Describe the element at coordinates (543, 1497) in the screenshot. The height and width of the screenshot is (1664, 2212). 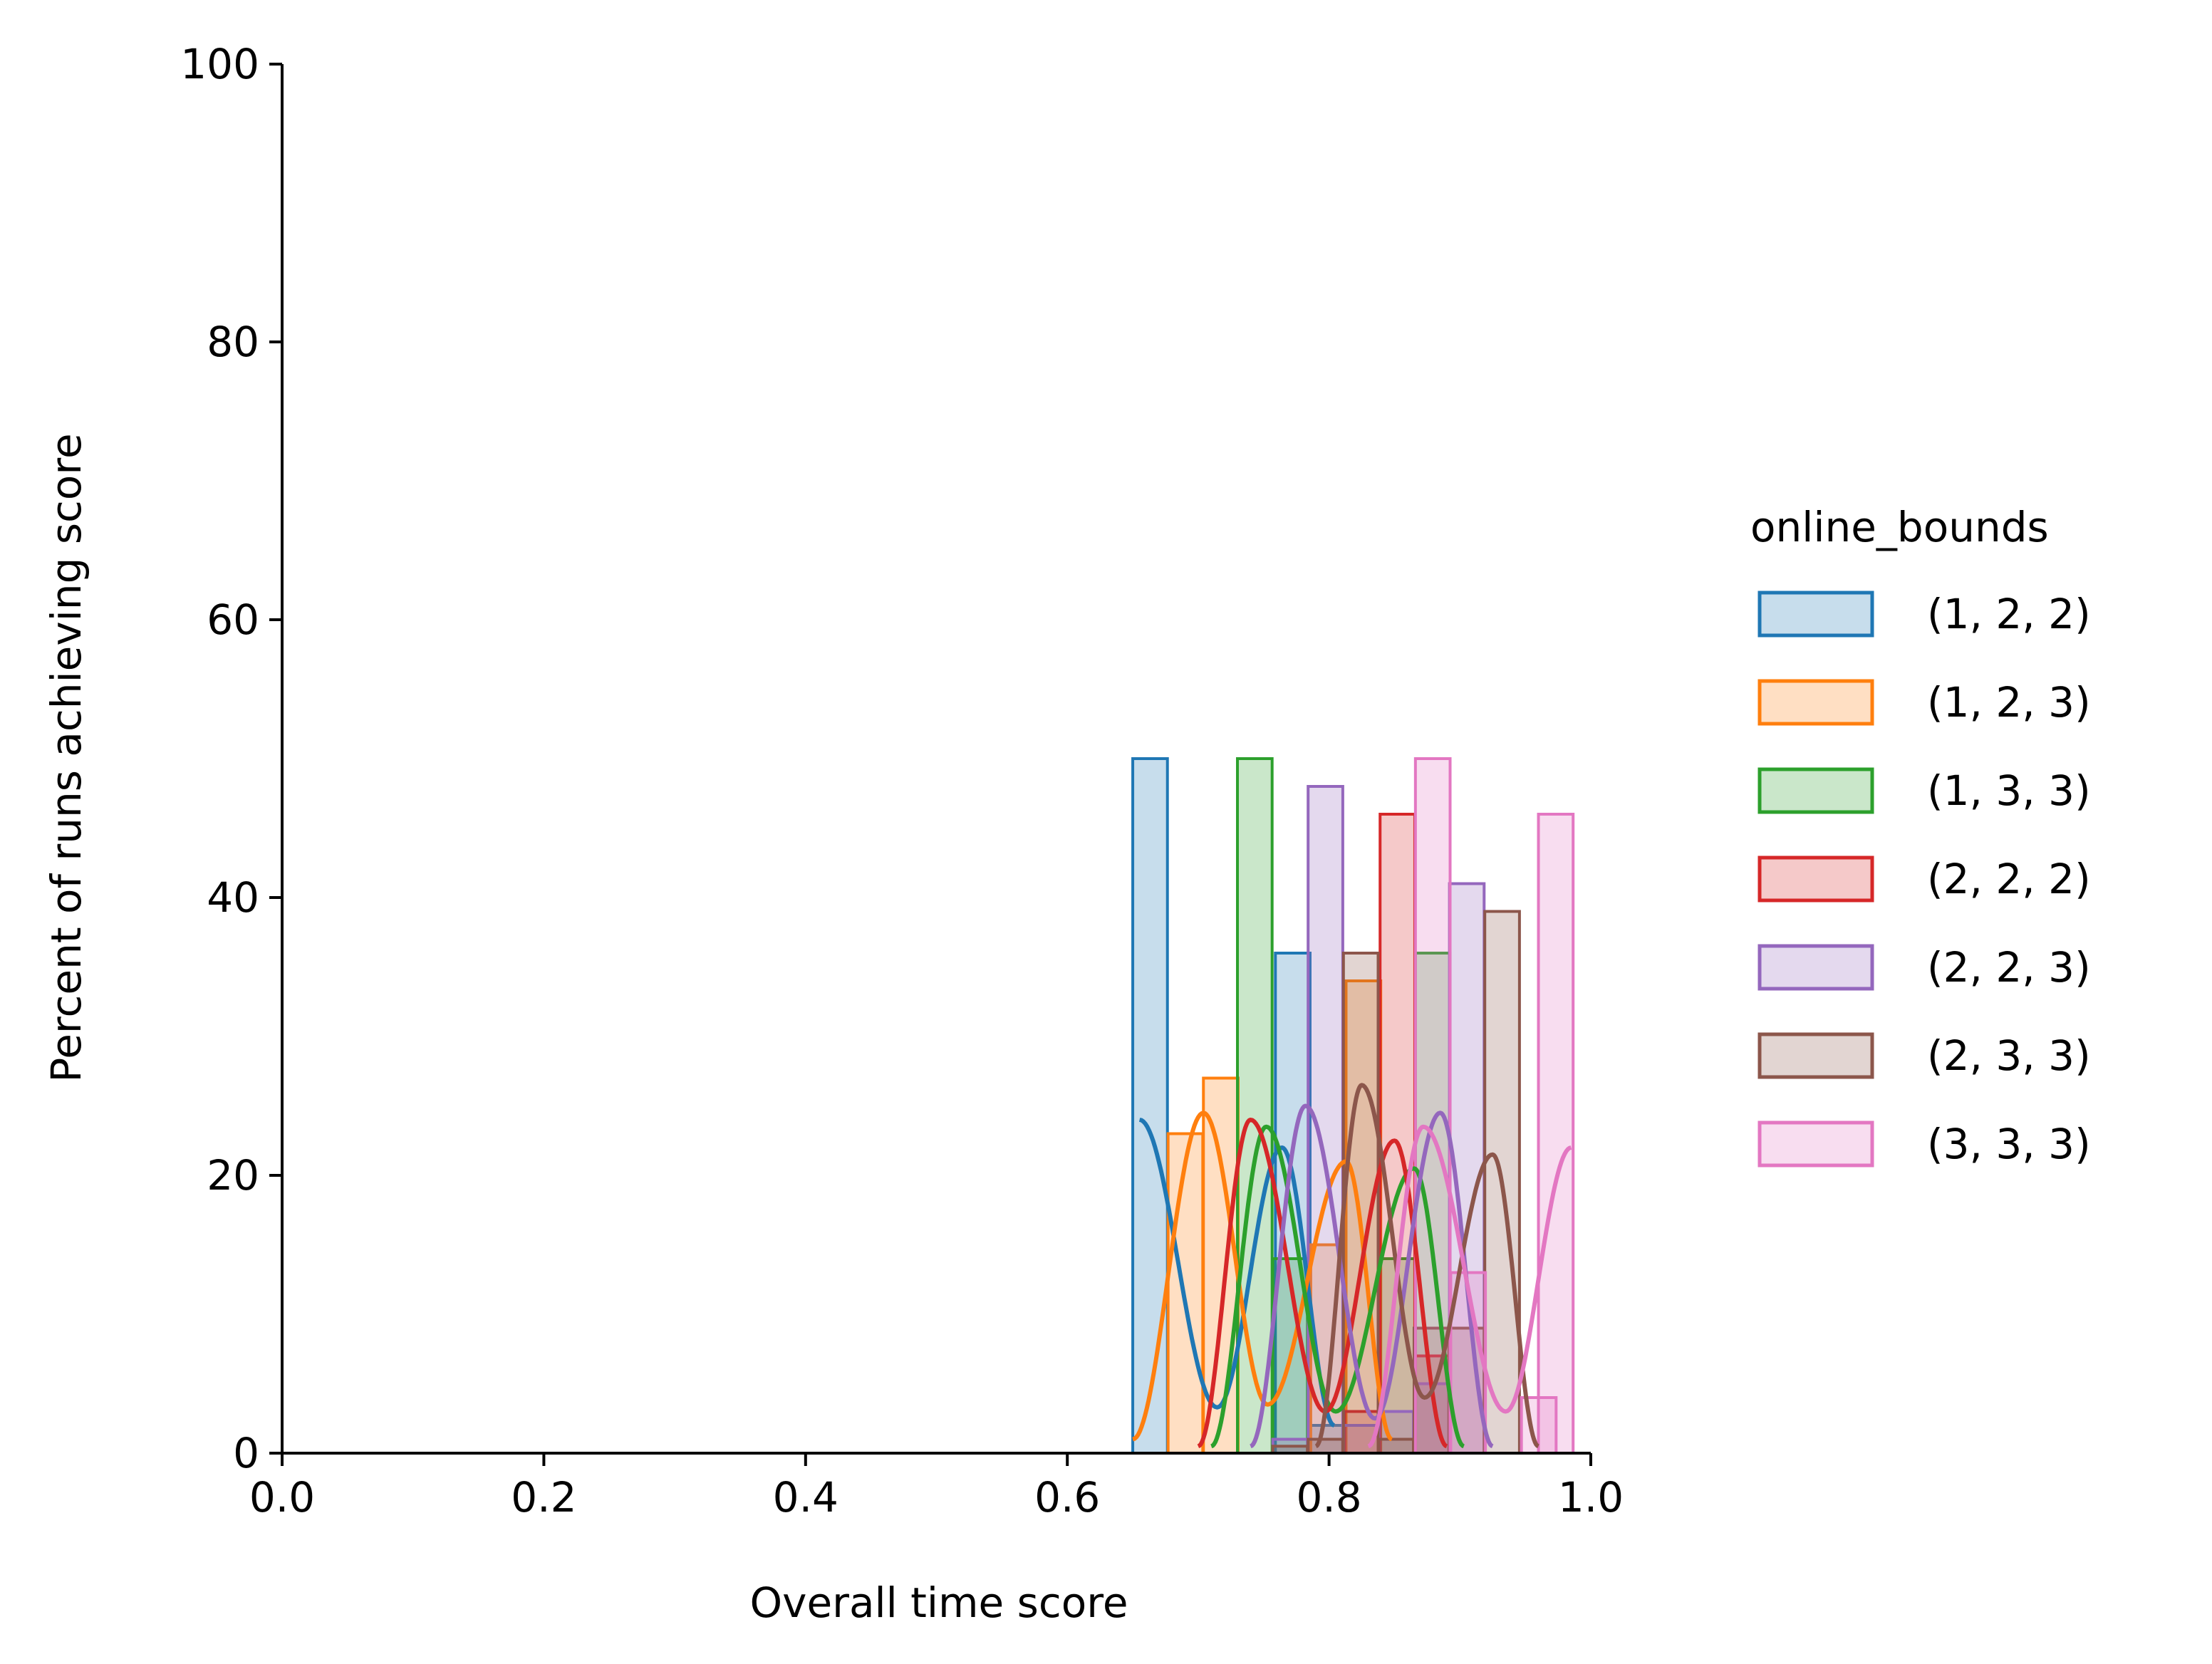
I see `x-tick-label: 0.2` at that location.